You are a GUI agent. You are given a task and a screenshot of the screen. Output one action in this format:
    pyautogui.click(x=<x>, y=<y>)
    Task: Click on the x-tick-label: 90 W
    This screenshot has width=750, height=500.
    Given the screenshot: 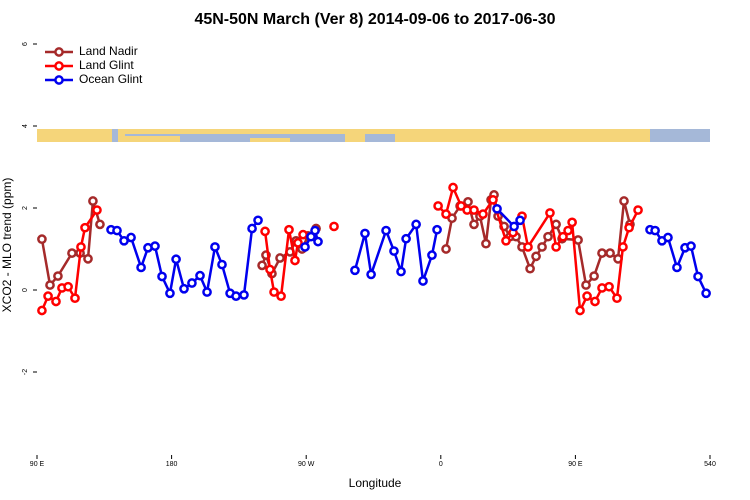 What is the action you would take?
    pyautogui.click(x=306, y=464)
    